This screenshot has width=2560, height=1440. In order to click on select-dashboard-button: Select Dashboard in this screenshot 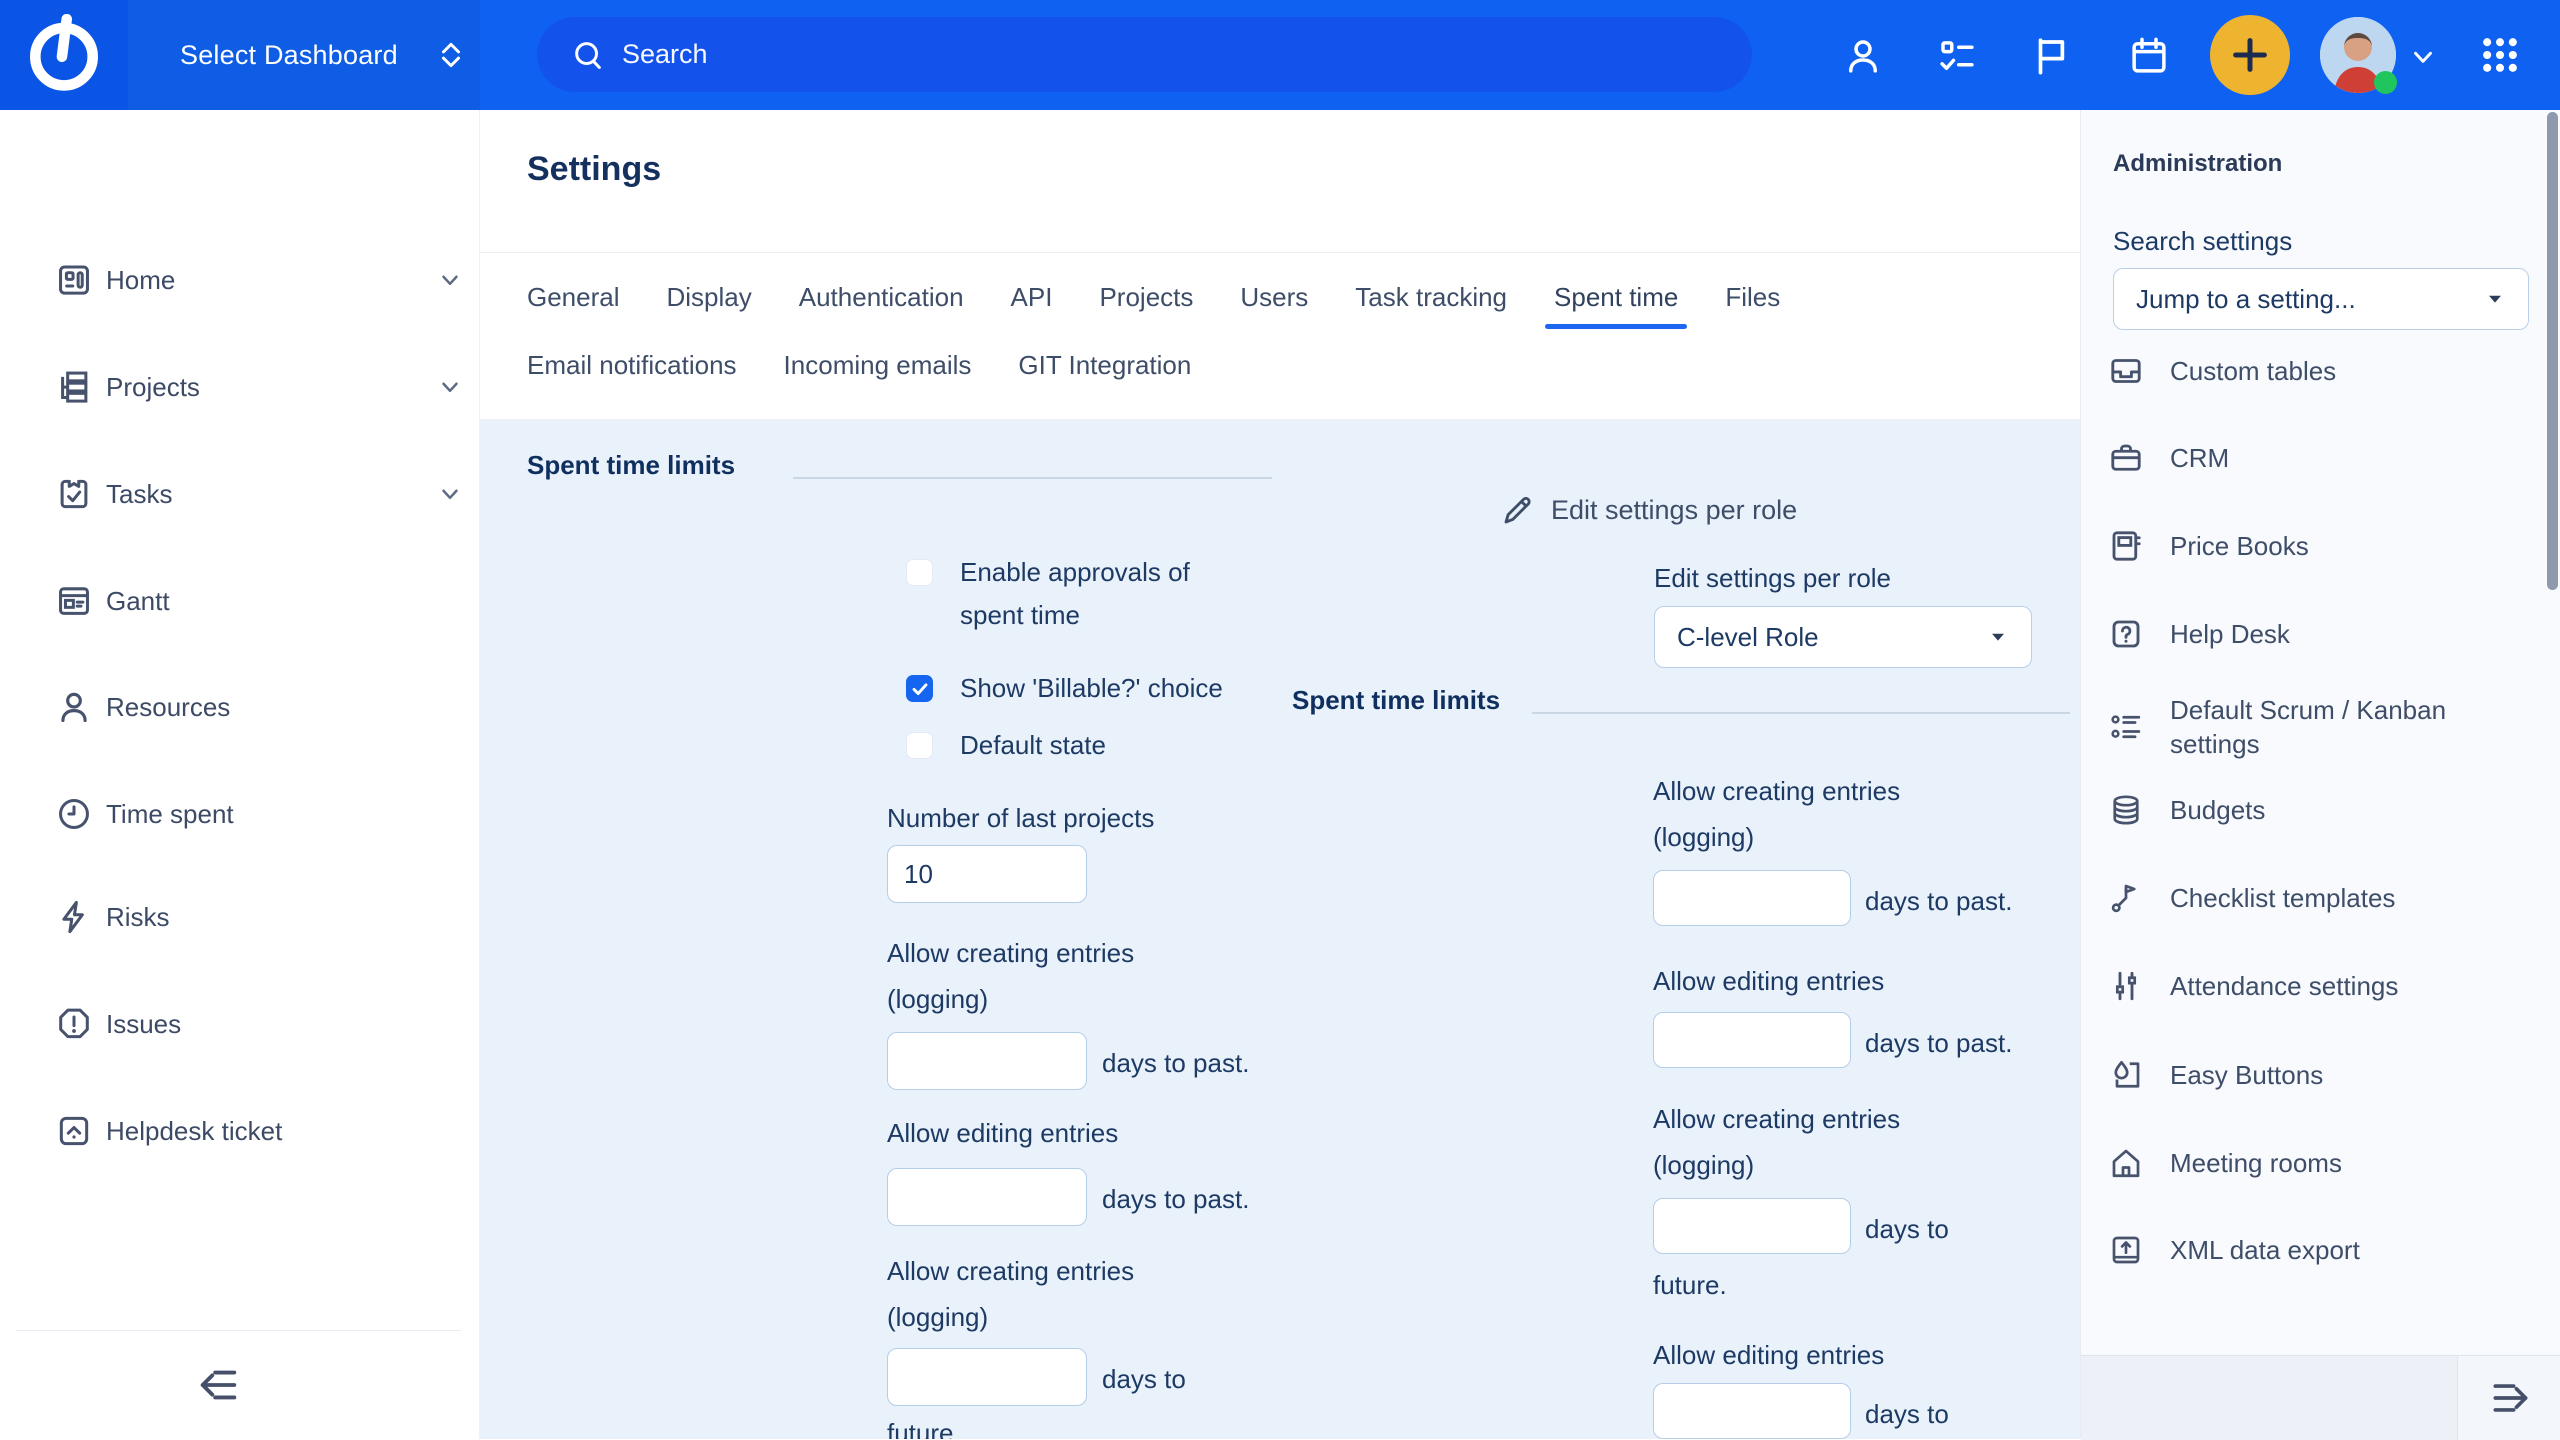, I will do `click(304, 55)`.